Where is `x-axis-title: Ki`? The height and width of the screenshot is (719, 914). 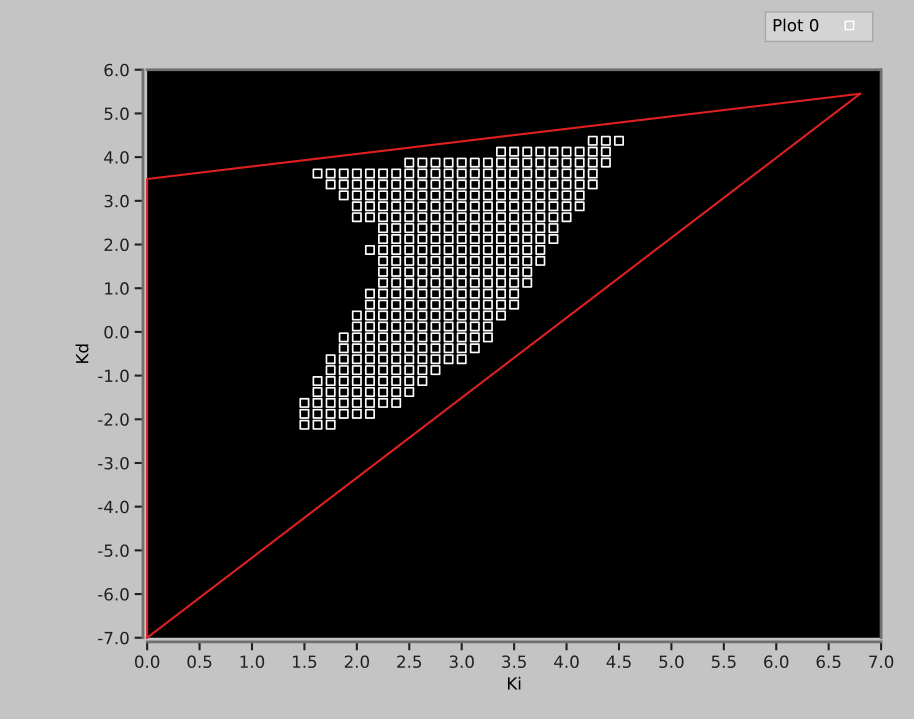
x-axis-title: Ki is located at coordinates (514, 683).